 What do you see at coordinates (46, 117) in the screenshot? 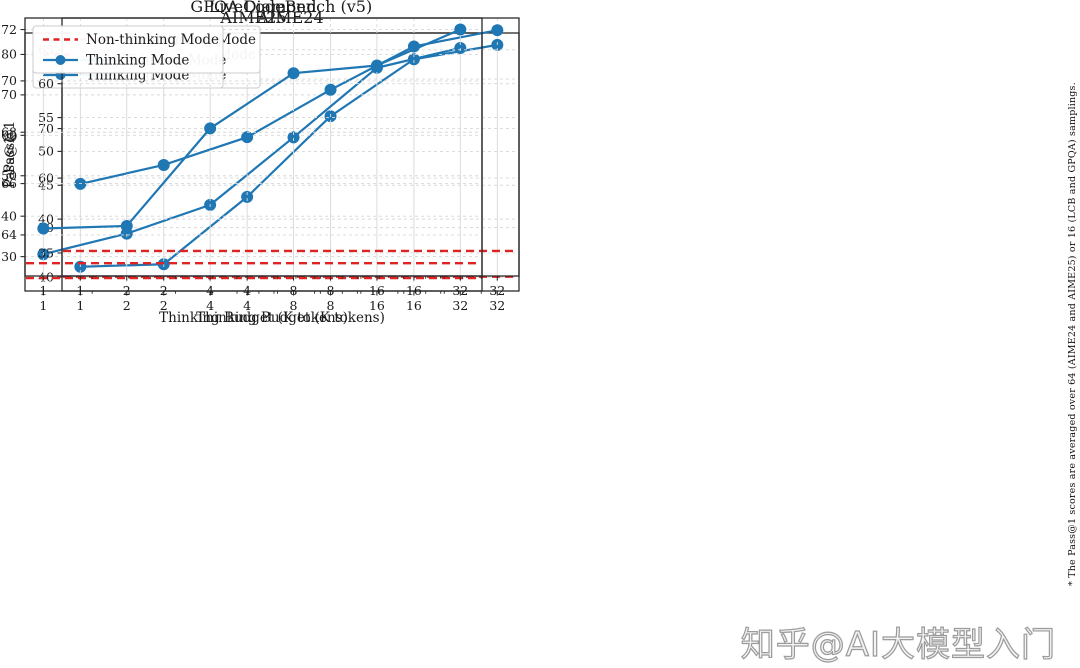
I see `y-tick-label: 55` at bounding box center [46, 117].